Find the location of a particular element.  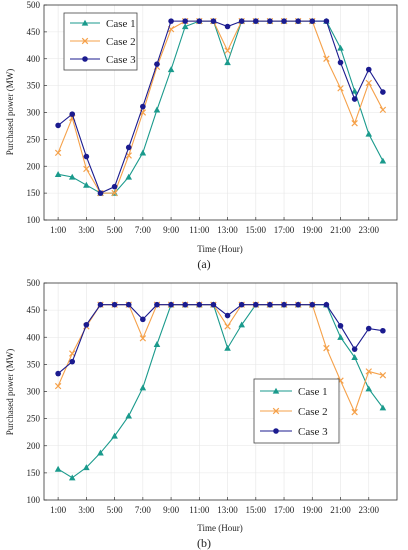

x-tick-label-b-5: 11:00 is located at coordinates (199, 510).